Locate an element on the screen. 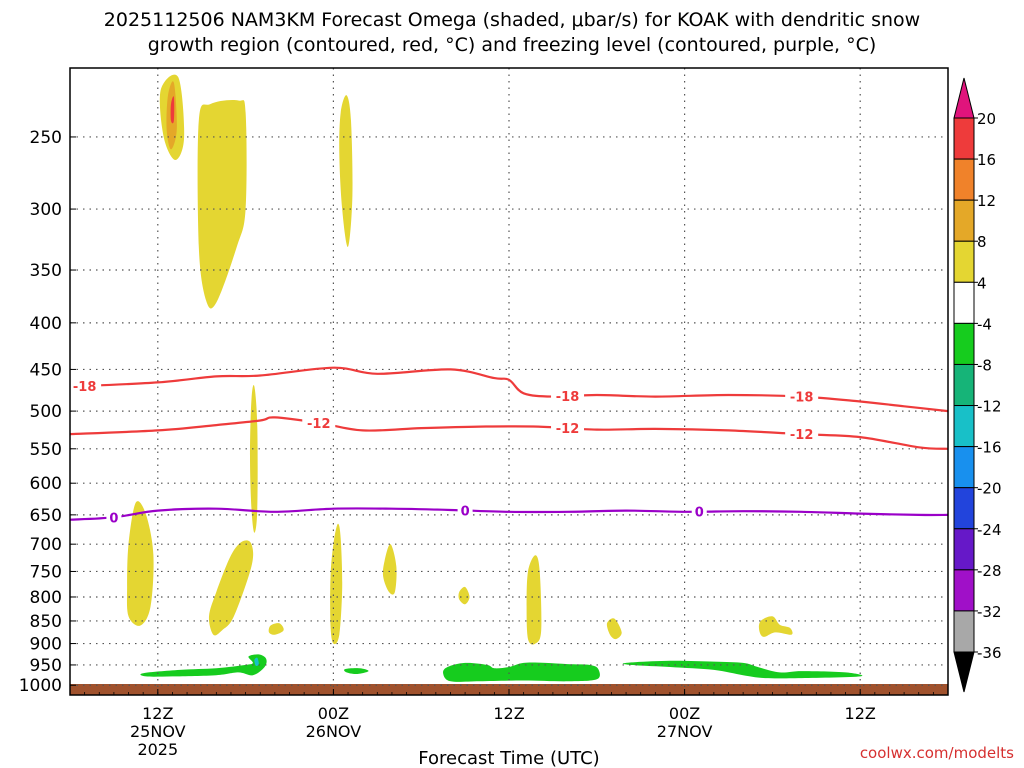  y-tick-label-650: 650 is located at coordinates (46, 516).